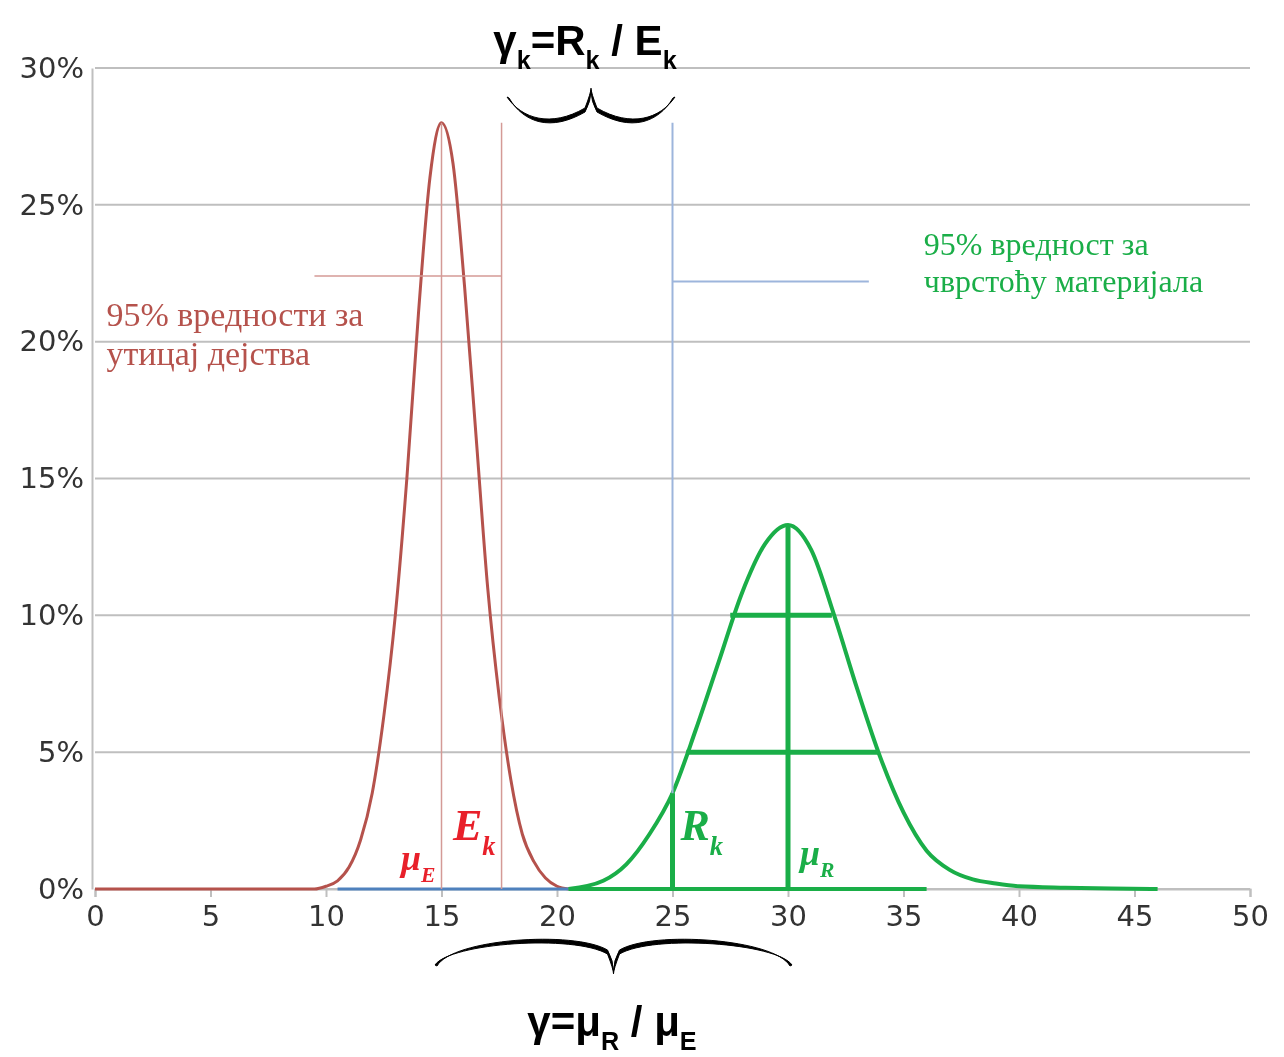 The image size is (1284, 1057). What do you see at coordinates (211, 915) in the screenshot?
I see `x-tick-label: 5` at bounding box center [211, 915].